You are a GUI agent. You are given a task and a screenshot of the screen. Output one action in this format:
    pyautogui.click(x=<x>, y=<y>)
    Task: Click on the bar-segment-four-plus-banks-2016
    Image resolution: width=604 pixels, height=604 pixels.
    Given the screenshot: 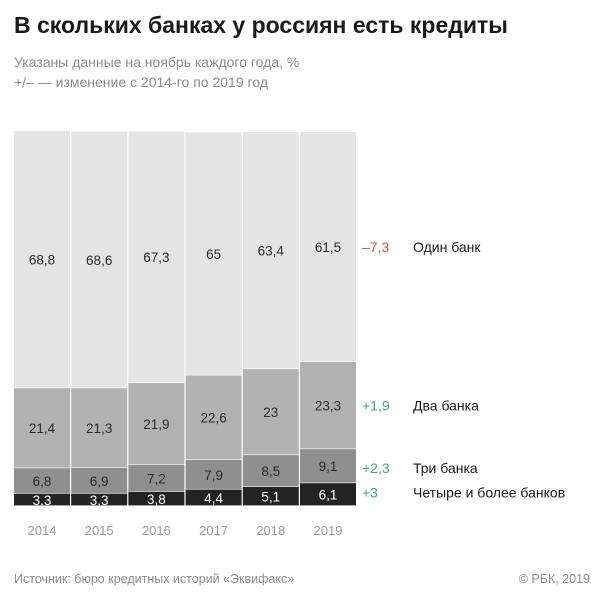 What is the action you would take?
    pyautogui.click(x=156, y=498)
    